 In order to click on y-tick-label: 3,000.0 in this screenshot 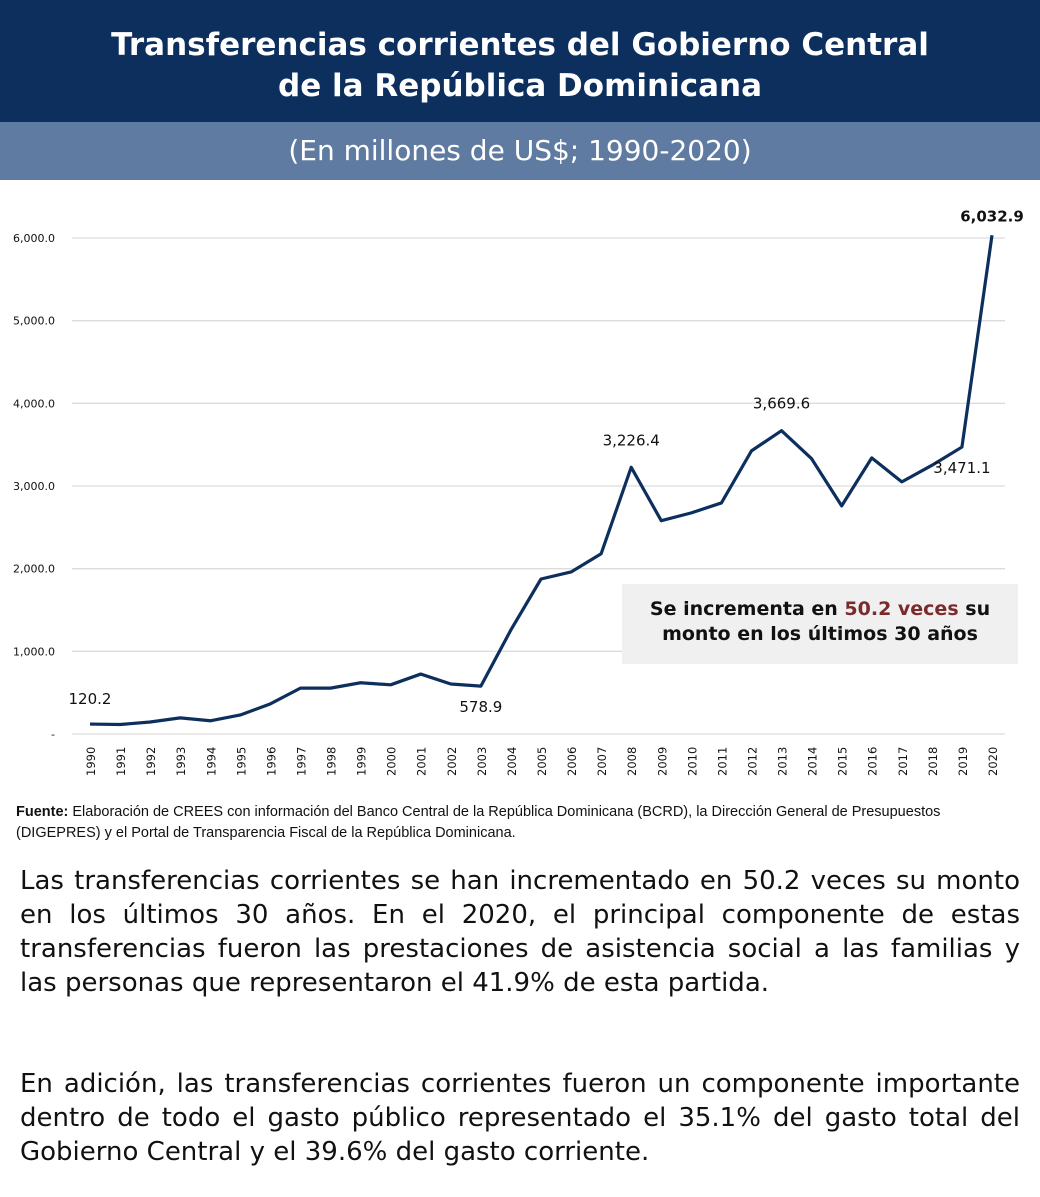, I will do `click(34, 486)`.